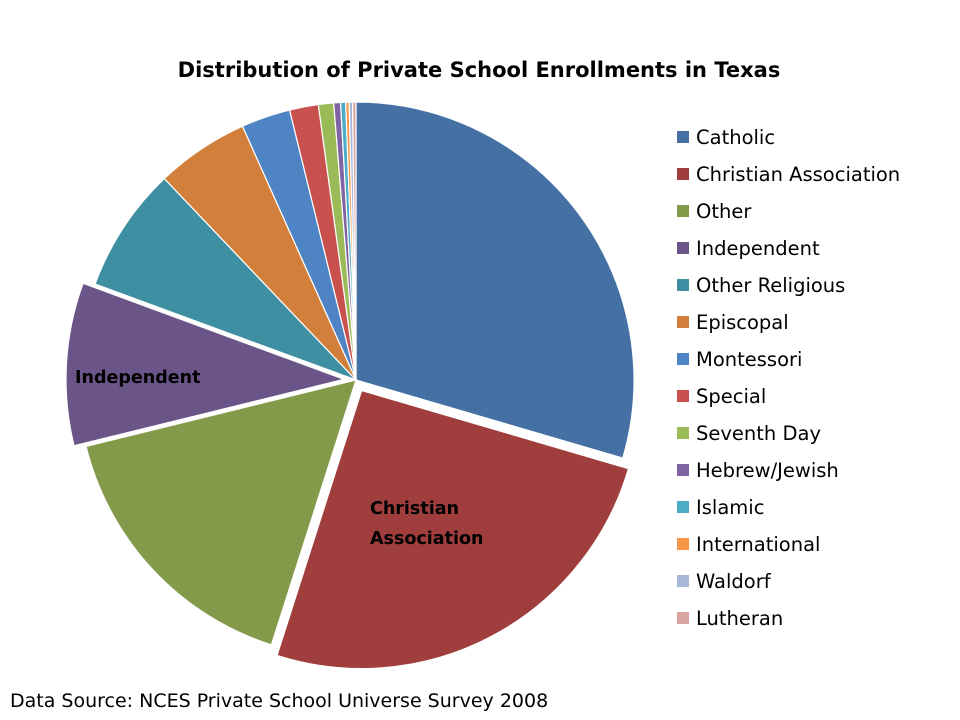  What do you see at coordinates (767, 470) in the screenshot?
I see `legend-label-hebrew-jewish: Hebrew/Jewish` at bounding box center [767, 470].